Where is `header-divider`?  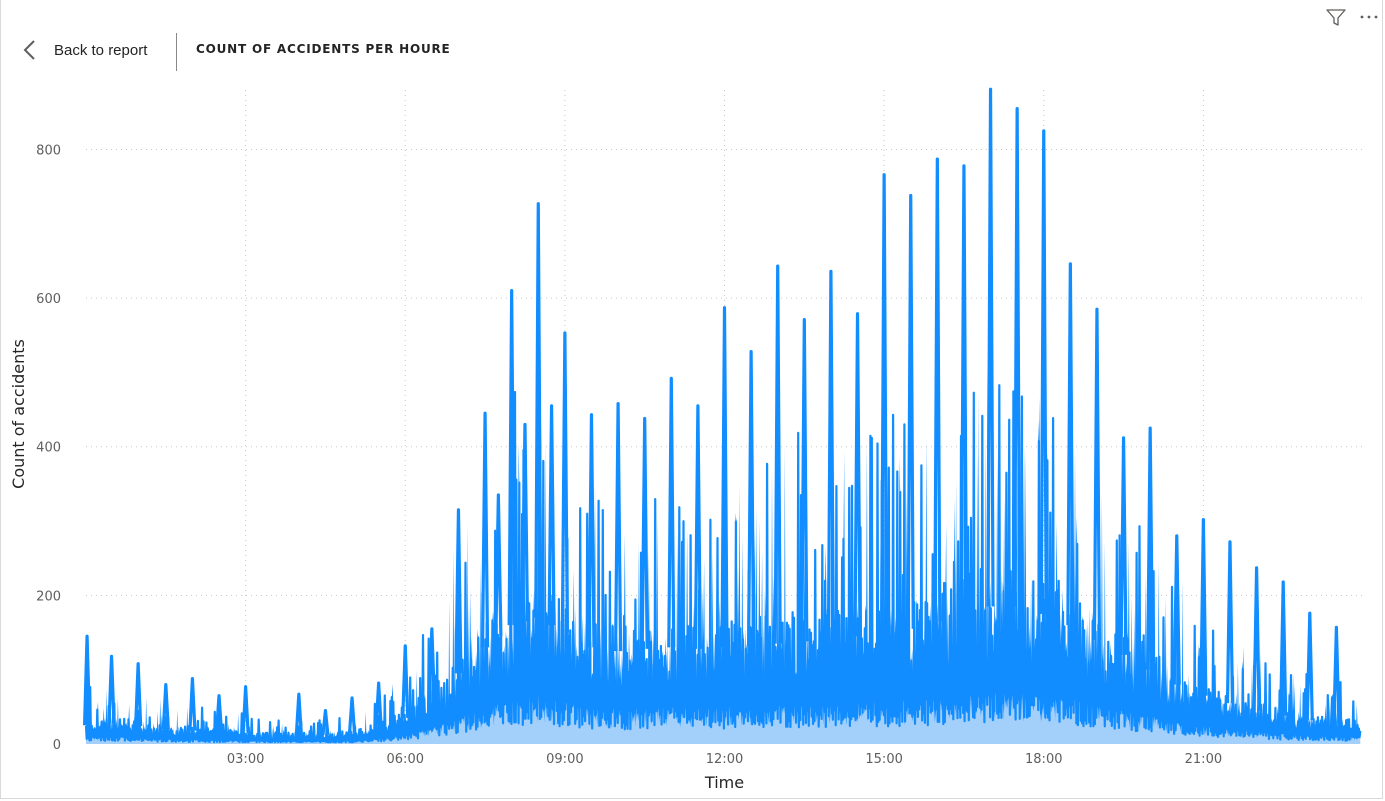 header-divider is located at coordinates (176, 52).